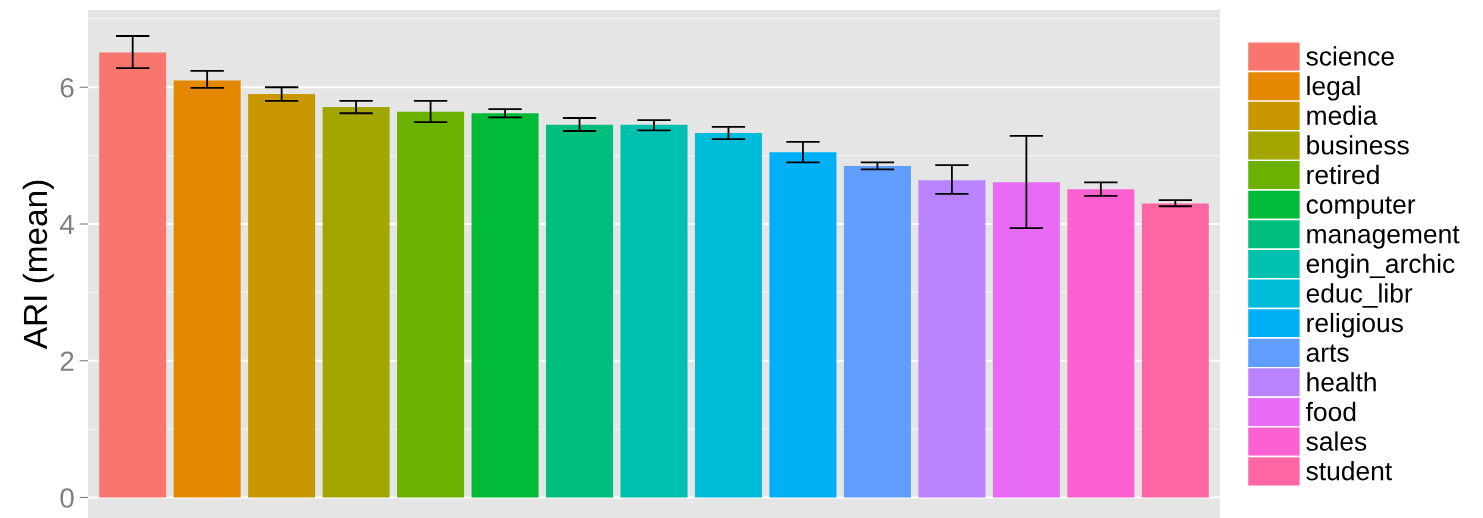 This screenshot has width=1483, height=518. I want to click on legend-label: student, so click(1349, 471).